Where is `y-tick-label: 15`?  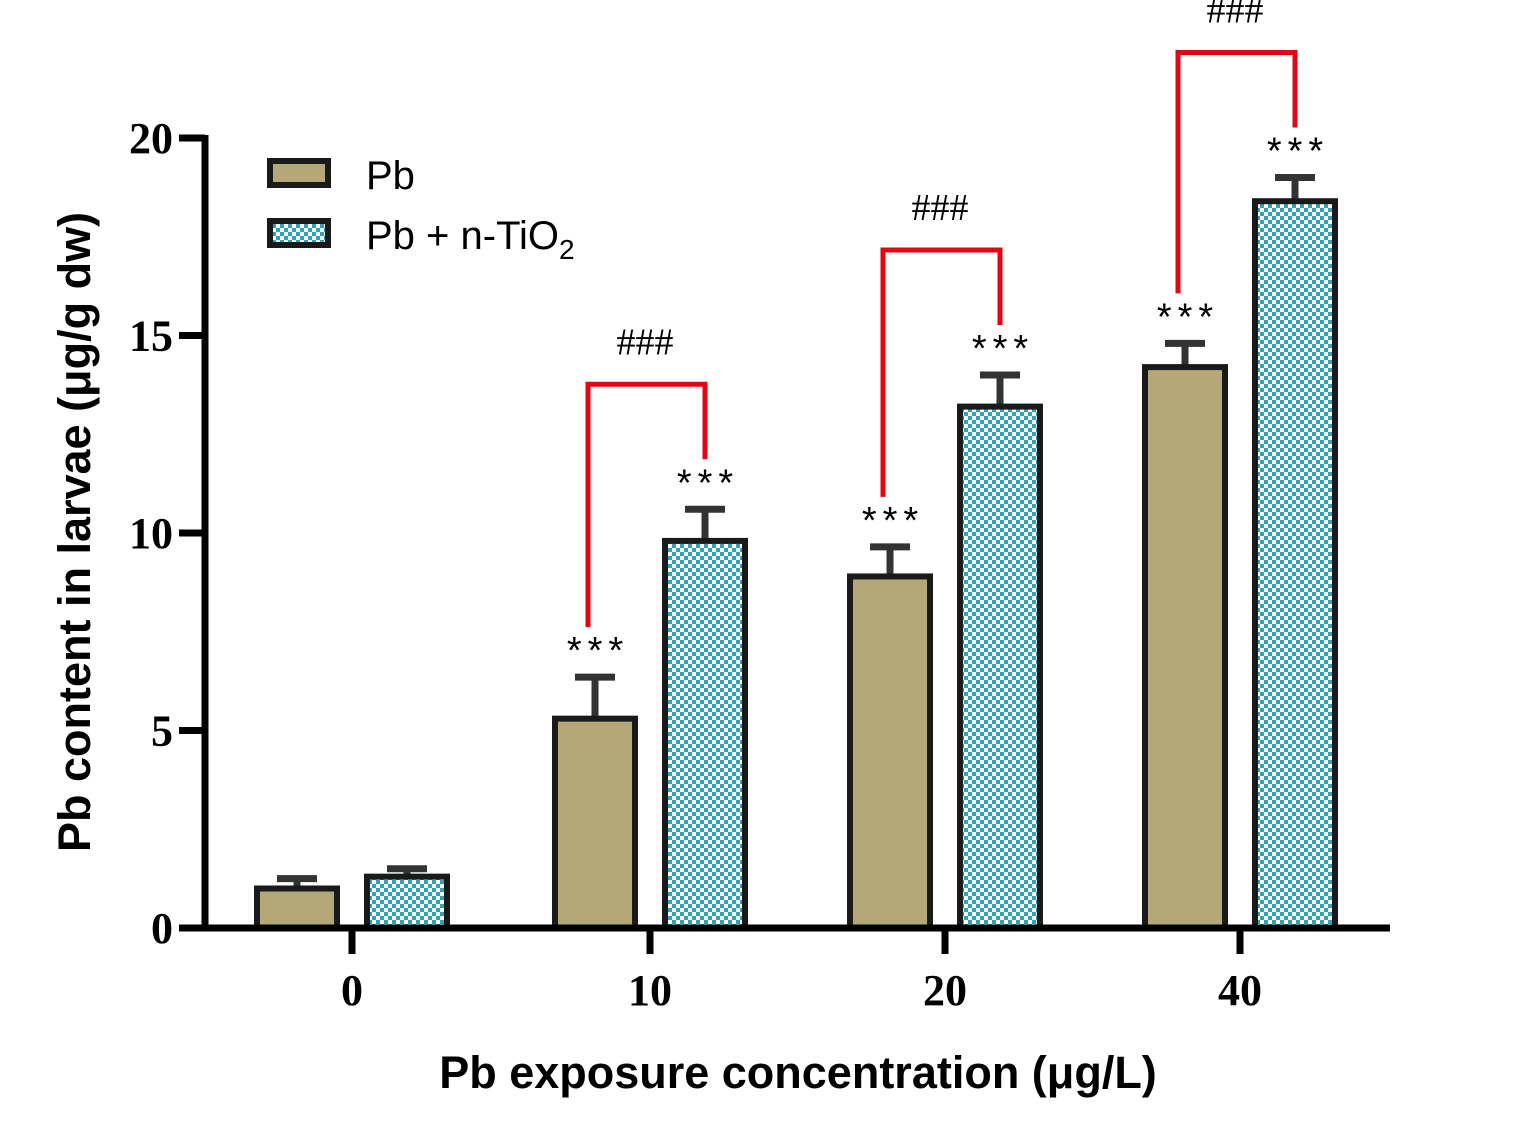 y-tick-label: 15 is located at coordinates (151, 336).